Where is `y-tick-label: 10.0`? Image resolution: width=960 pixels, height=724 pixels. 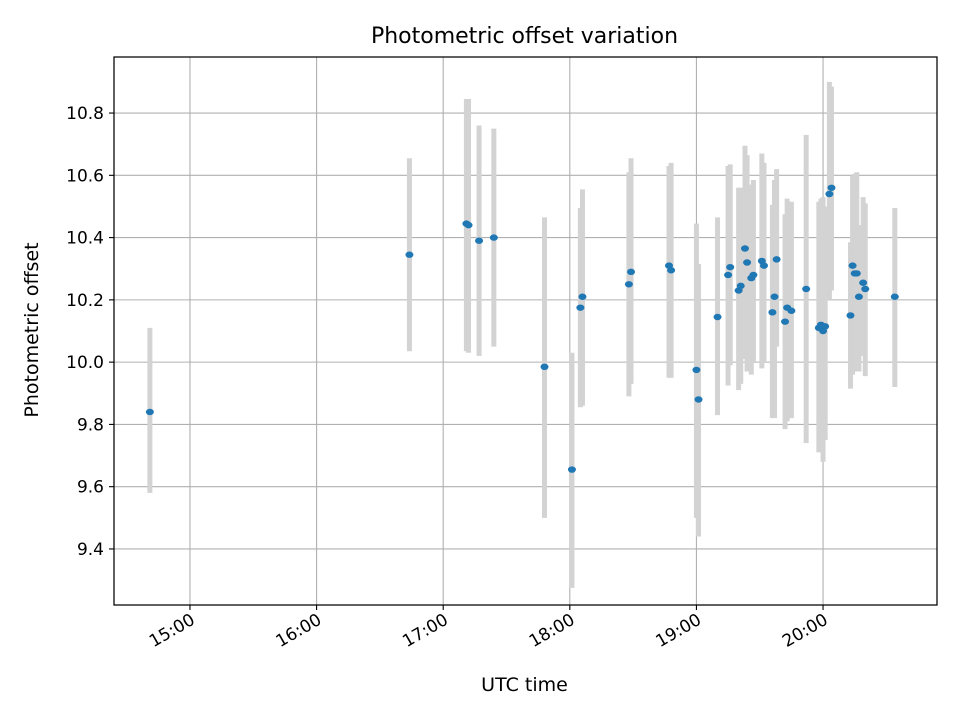 y-tick-label: 10.0 is located at coordinates (85, 363).